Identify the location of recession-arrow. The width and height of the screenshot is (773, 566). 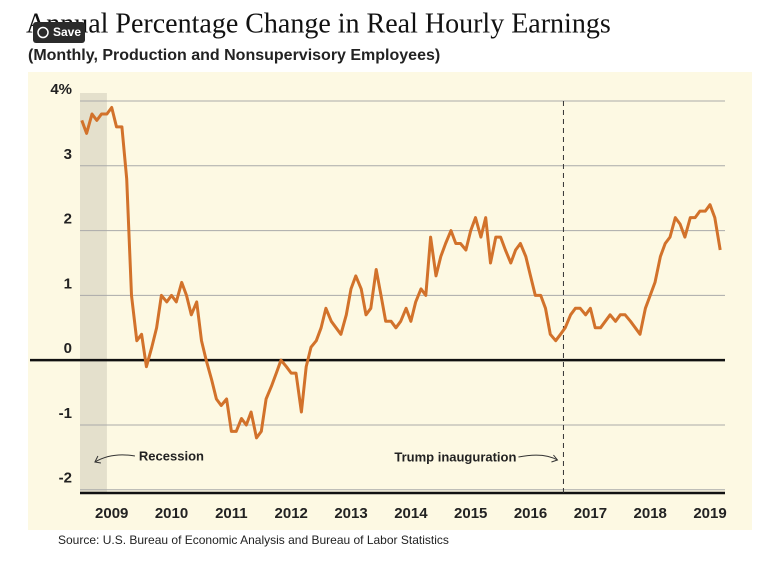
(115, 459).